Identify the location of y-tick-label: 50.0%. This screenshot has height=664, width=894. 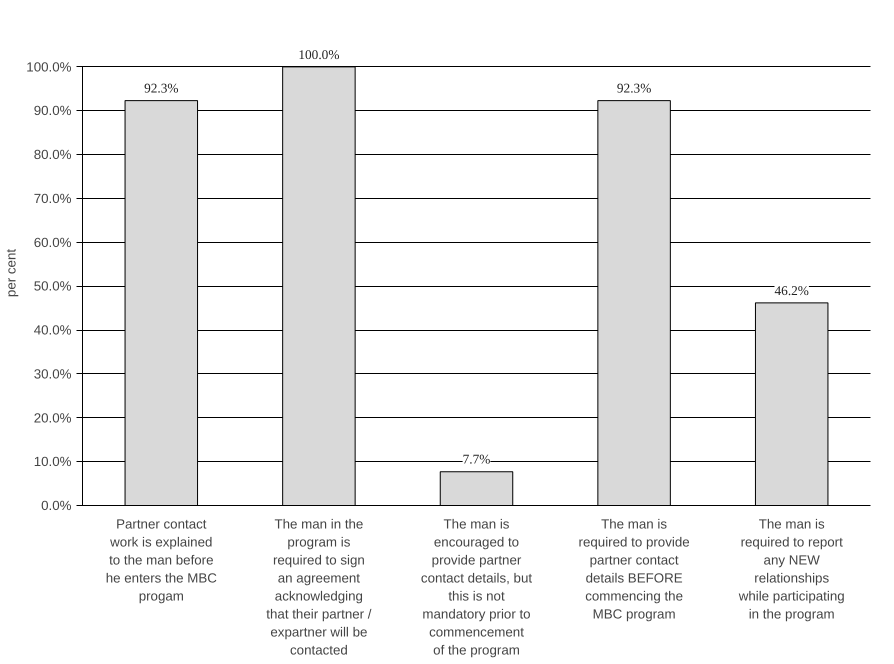
(53, 286).